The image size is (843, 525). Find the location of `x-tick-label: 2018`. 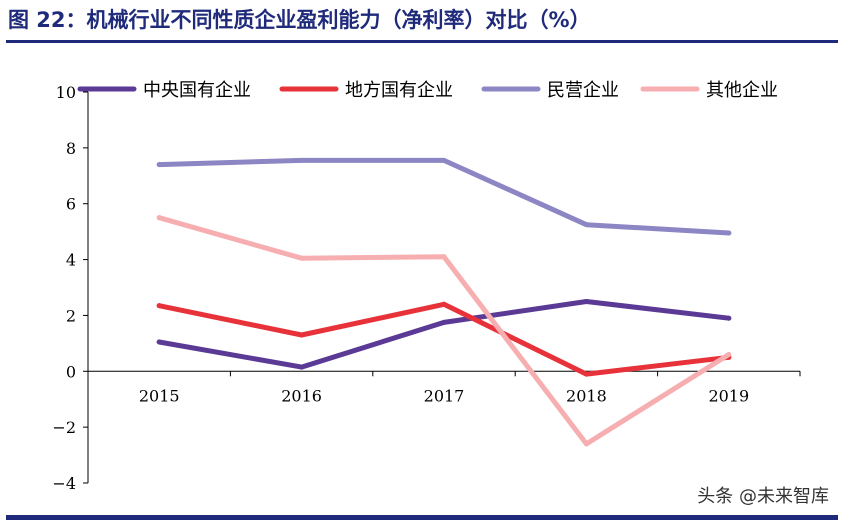

x-tick-label: 2018 is located at coordinates (586, 395).